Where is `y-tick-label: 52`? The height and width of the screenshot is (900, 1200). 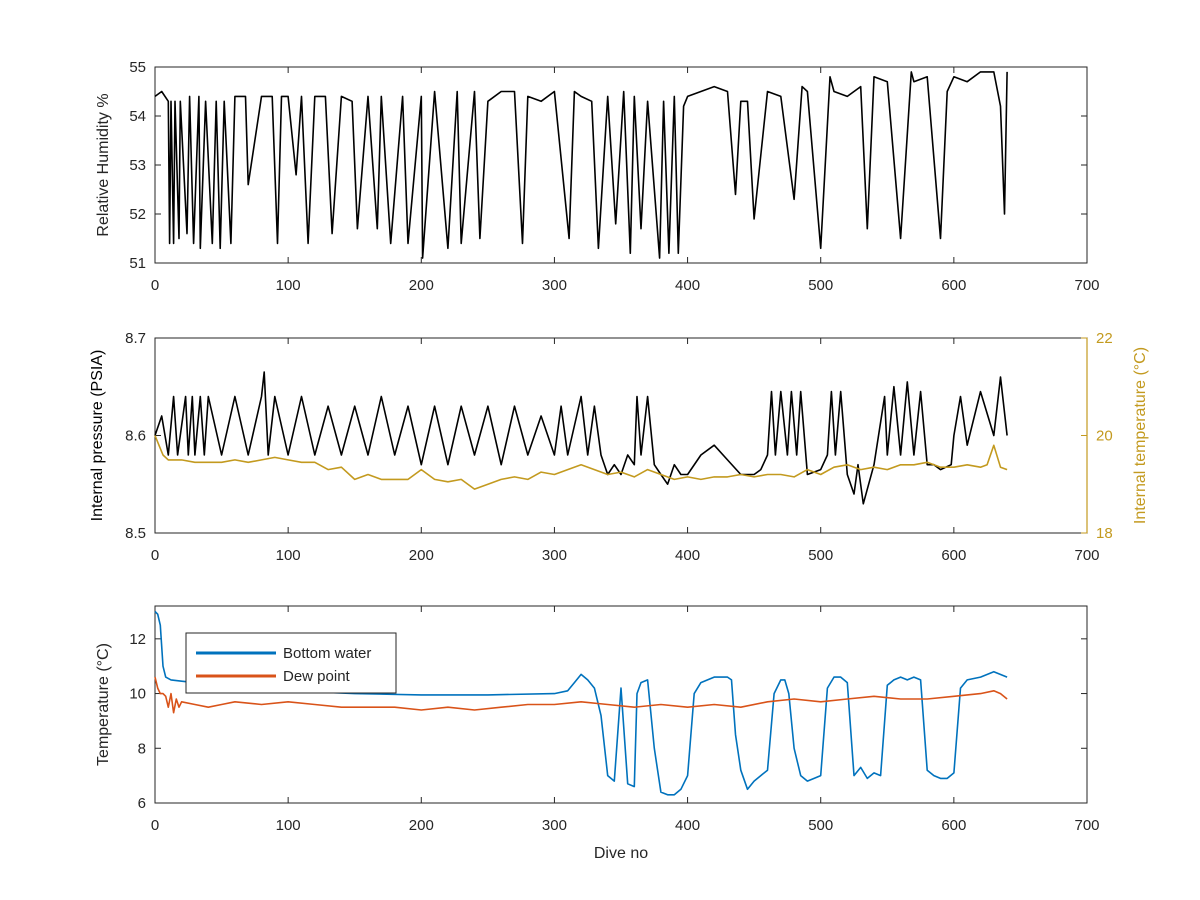 y-tick-label: 52 is located at coordinates (137, 214).